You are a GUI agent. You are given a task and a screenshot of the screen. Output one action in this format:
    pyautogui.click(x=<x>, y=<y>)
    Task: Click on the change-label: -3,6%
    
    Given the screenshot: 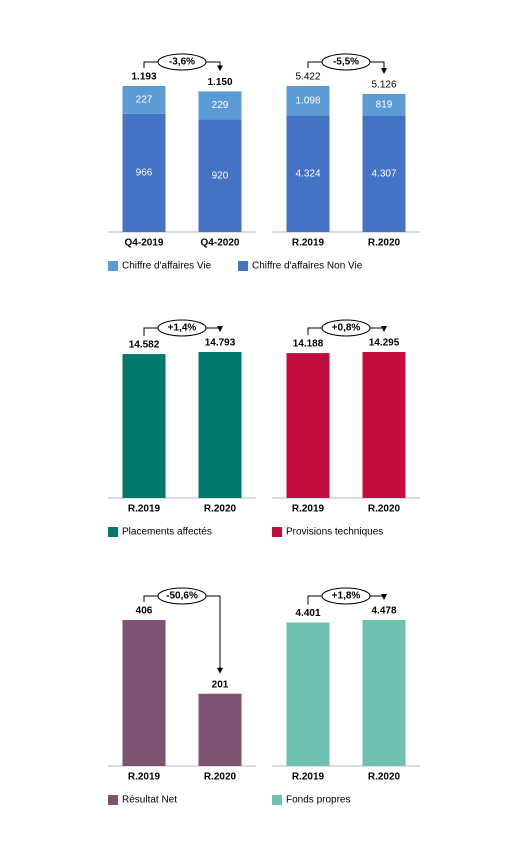 What is the action you would take?
    pyautogui.click(x=182, y=62)
    